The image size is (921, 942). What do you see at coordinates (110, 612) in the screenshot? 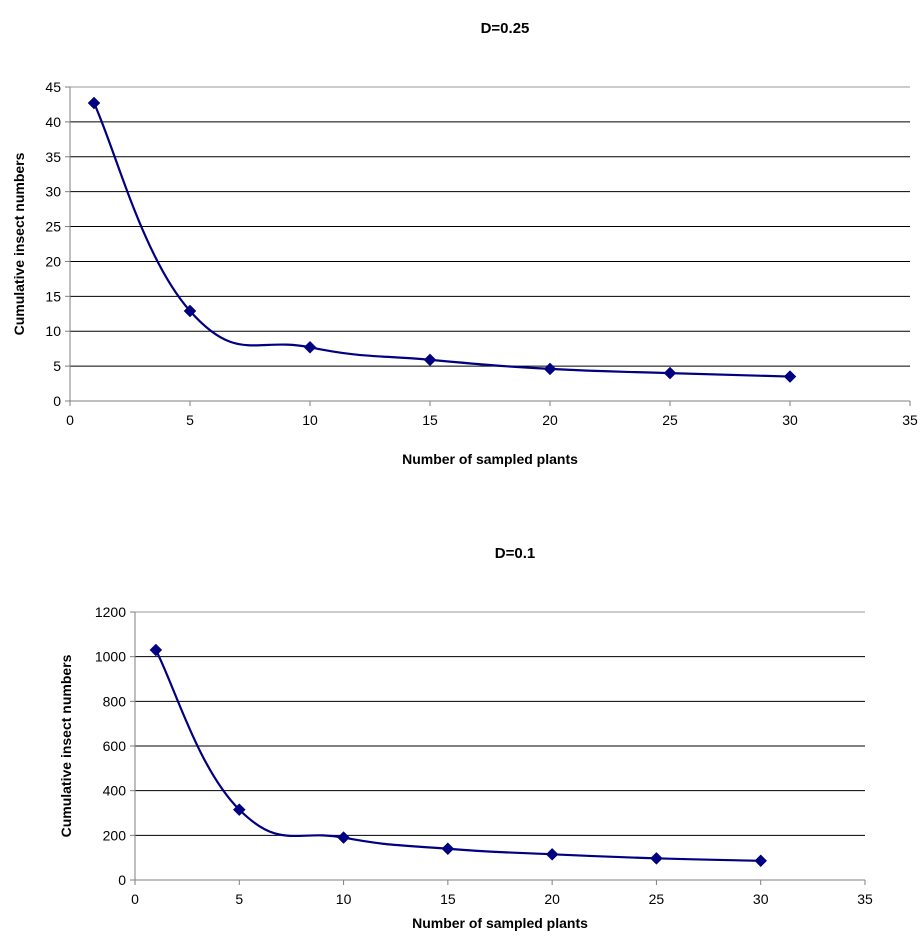
I see `y-tick-label: 1200` at bounding box center [110, 612].